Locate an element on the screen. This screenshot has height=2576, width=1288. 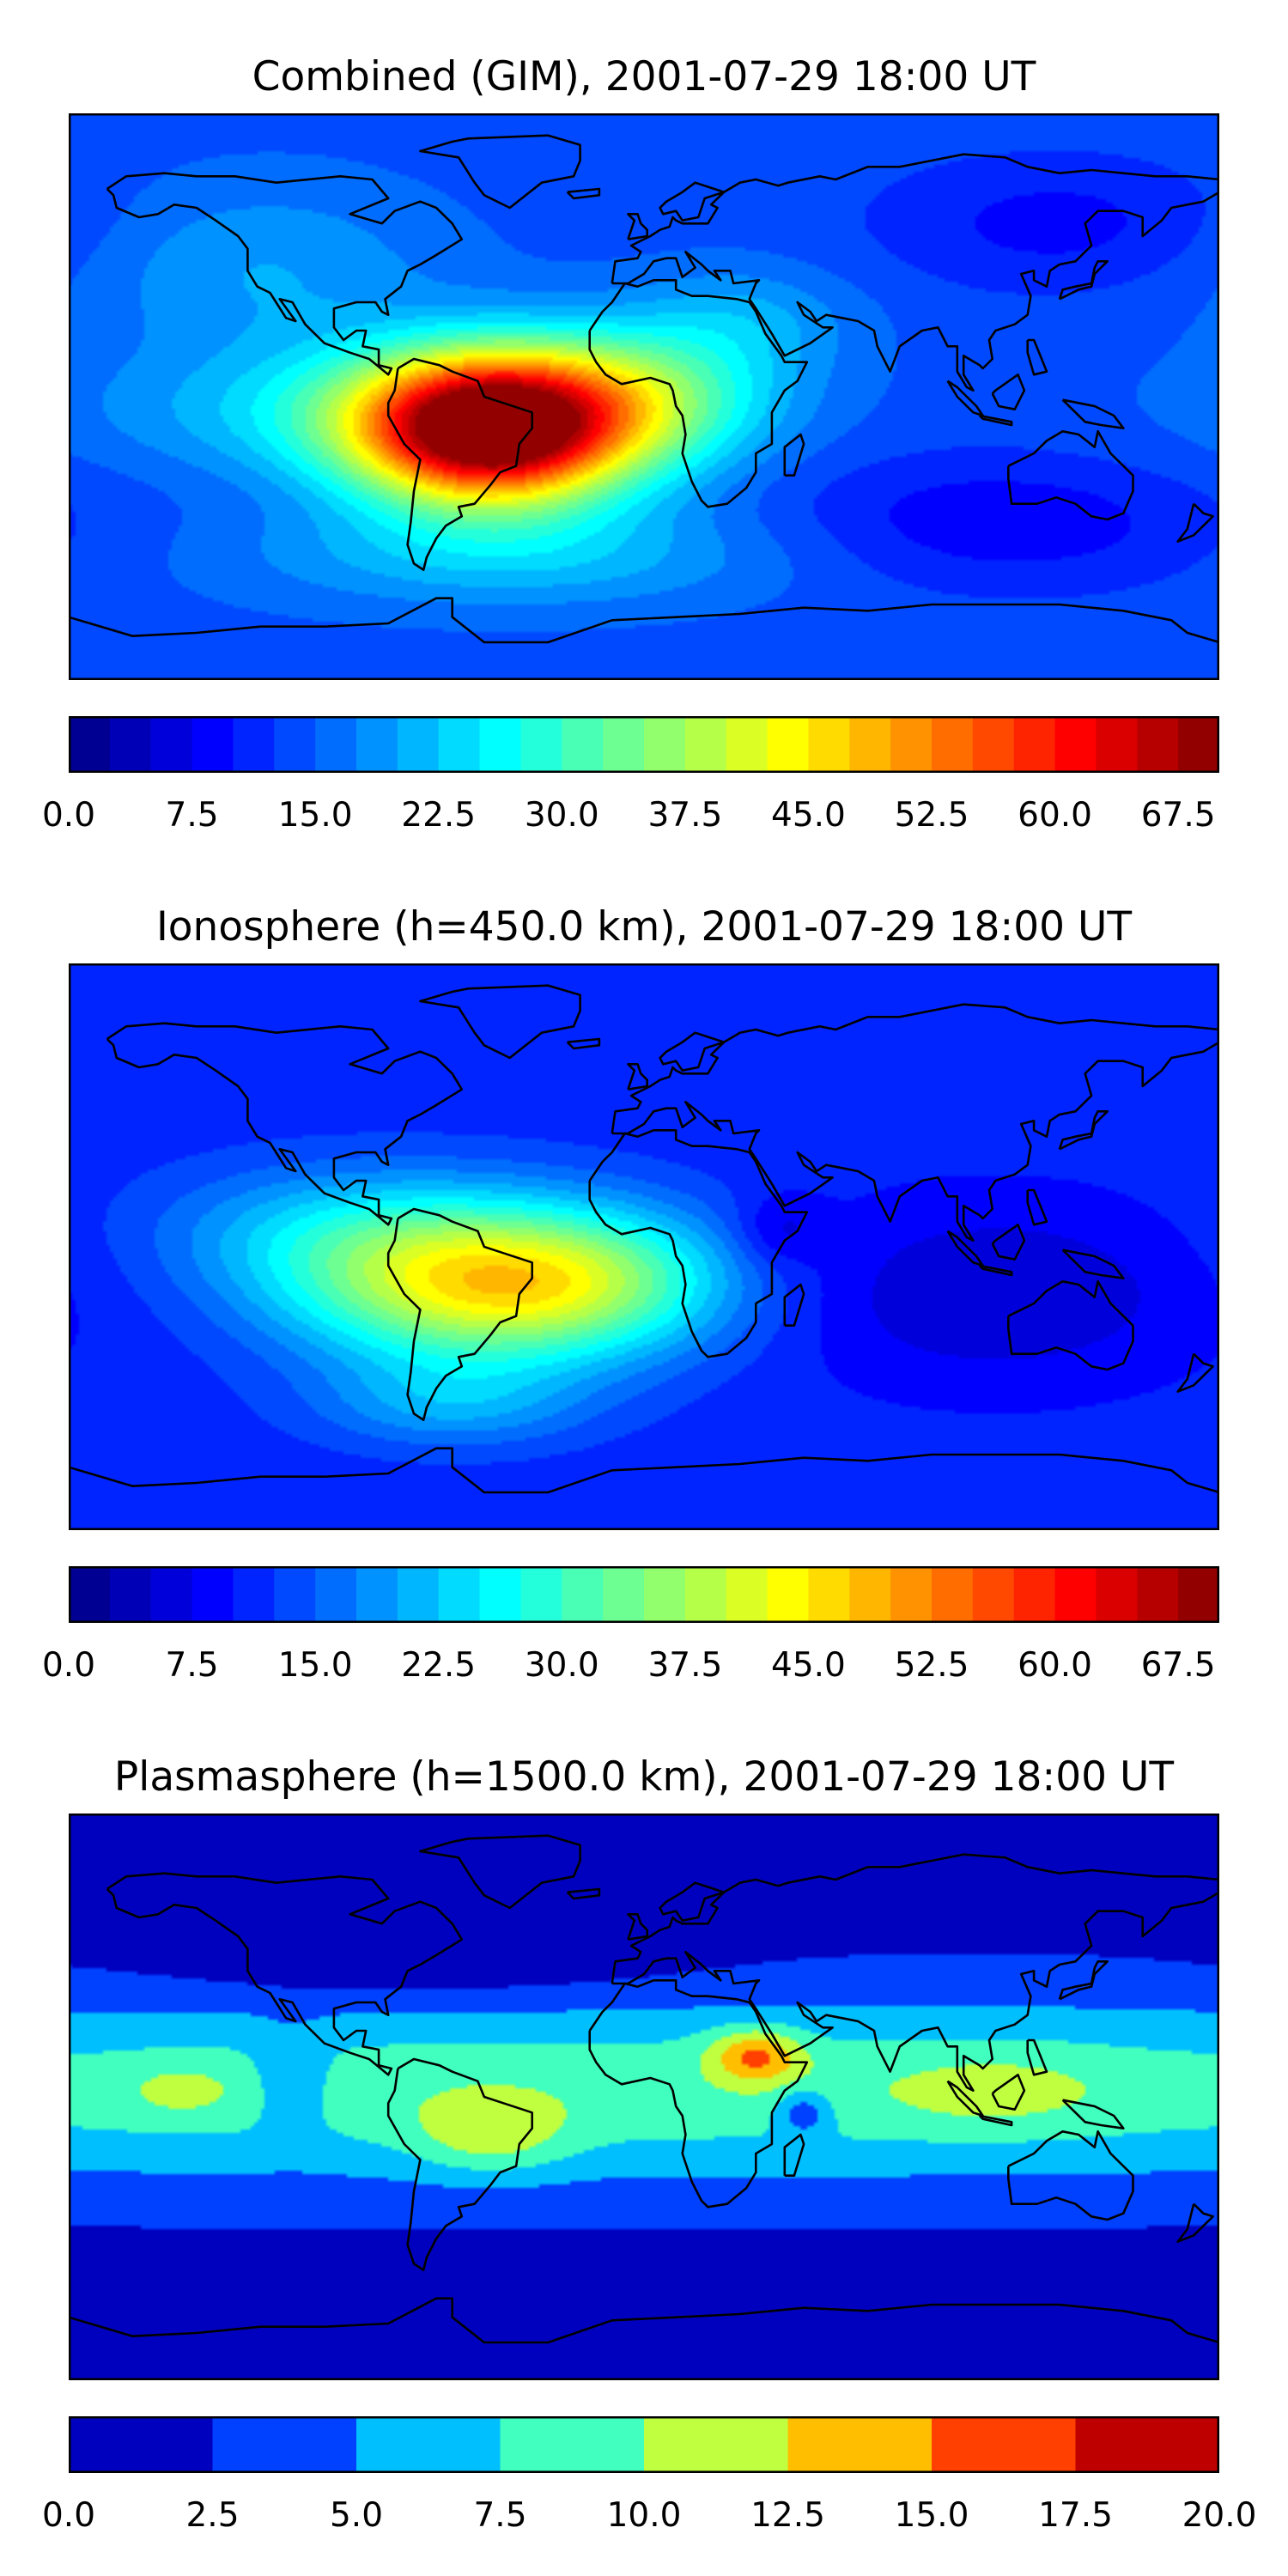
panel-2-tick-label: 37.5 is located at coordinates (685, 1665).